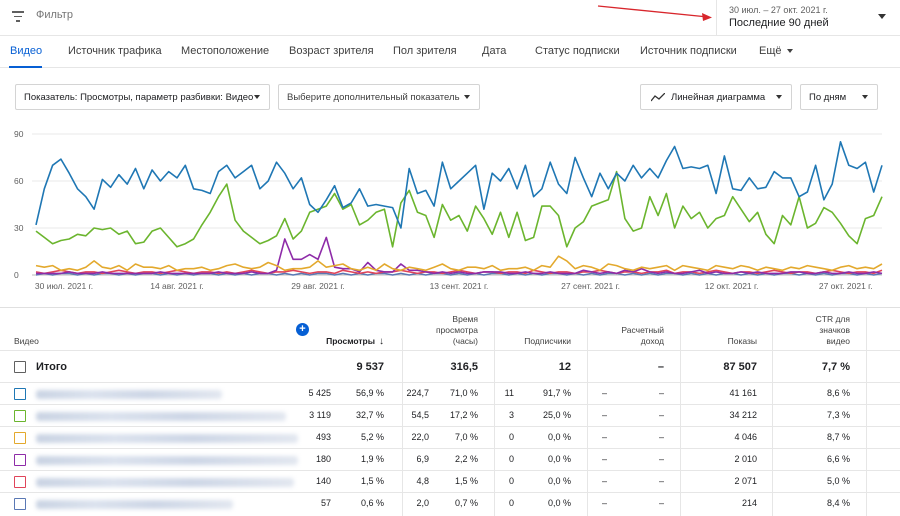 The image size is (900, 516). Describe the element at coordinates (331, 51) in the screenshot. I see `tab-viewer-age: Возраст зрителя` at that location.